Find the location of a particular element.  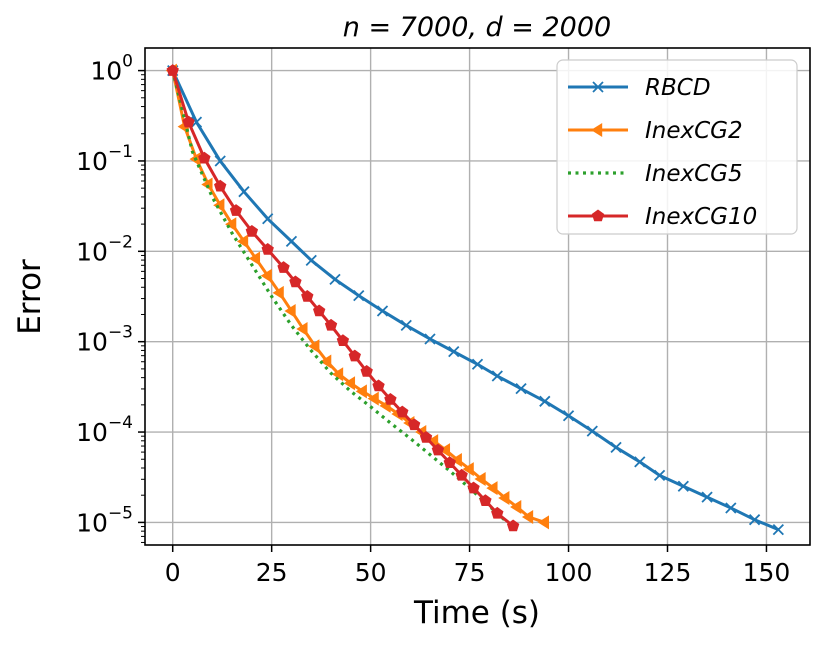

legend-label: InexCG10 is located at coordinates (701, 217).